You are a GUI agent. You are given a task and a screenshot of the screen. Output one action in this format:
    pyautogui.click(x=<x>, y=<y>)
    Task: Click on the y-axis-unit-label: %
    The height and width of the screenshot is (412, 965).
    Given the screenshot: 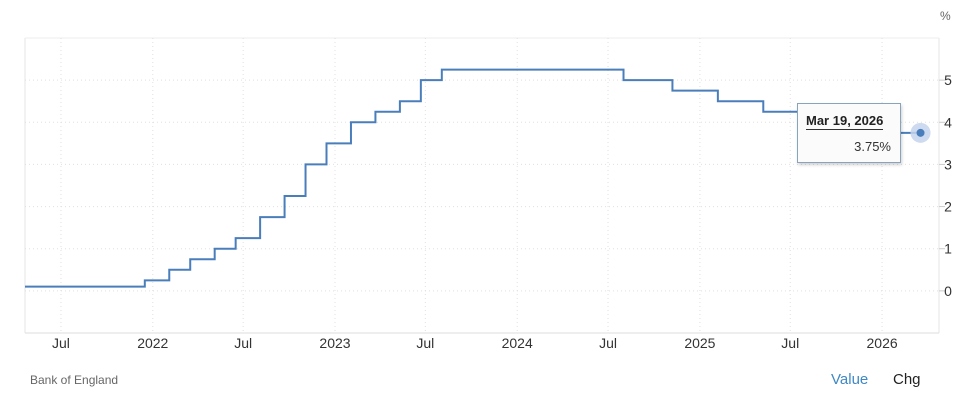 What is the action you would take?
    pyautogui.click(x=945, y=16)
    